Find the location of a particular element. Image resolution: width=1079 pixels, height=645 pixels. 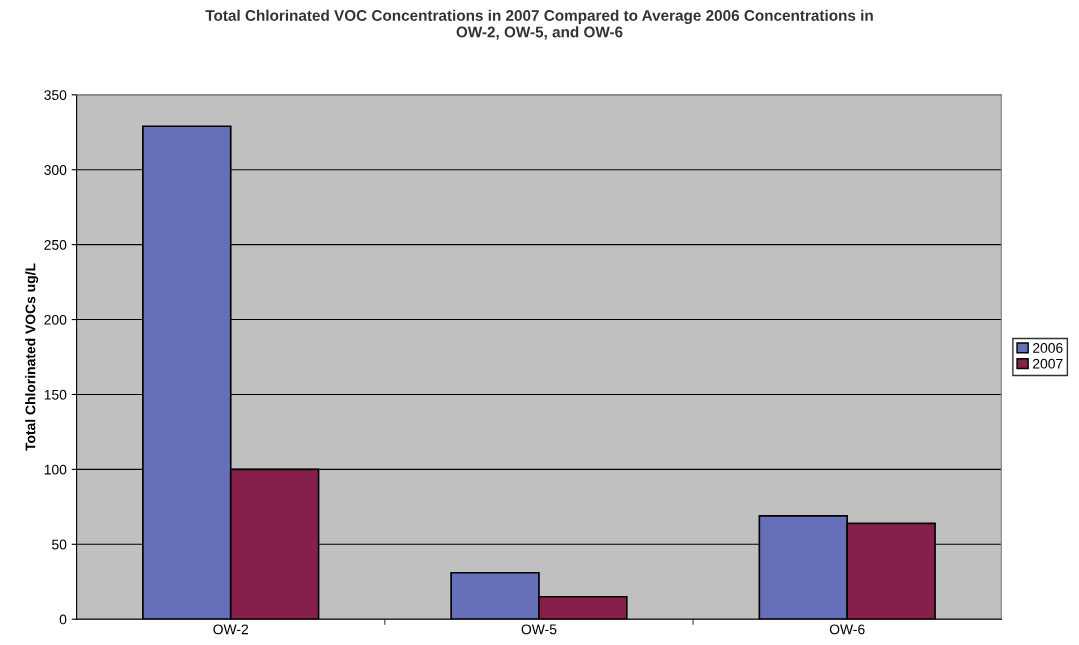

y-tick-label: 50 is located at coordinates (59, 544).